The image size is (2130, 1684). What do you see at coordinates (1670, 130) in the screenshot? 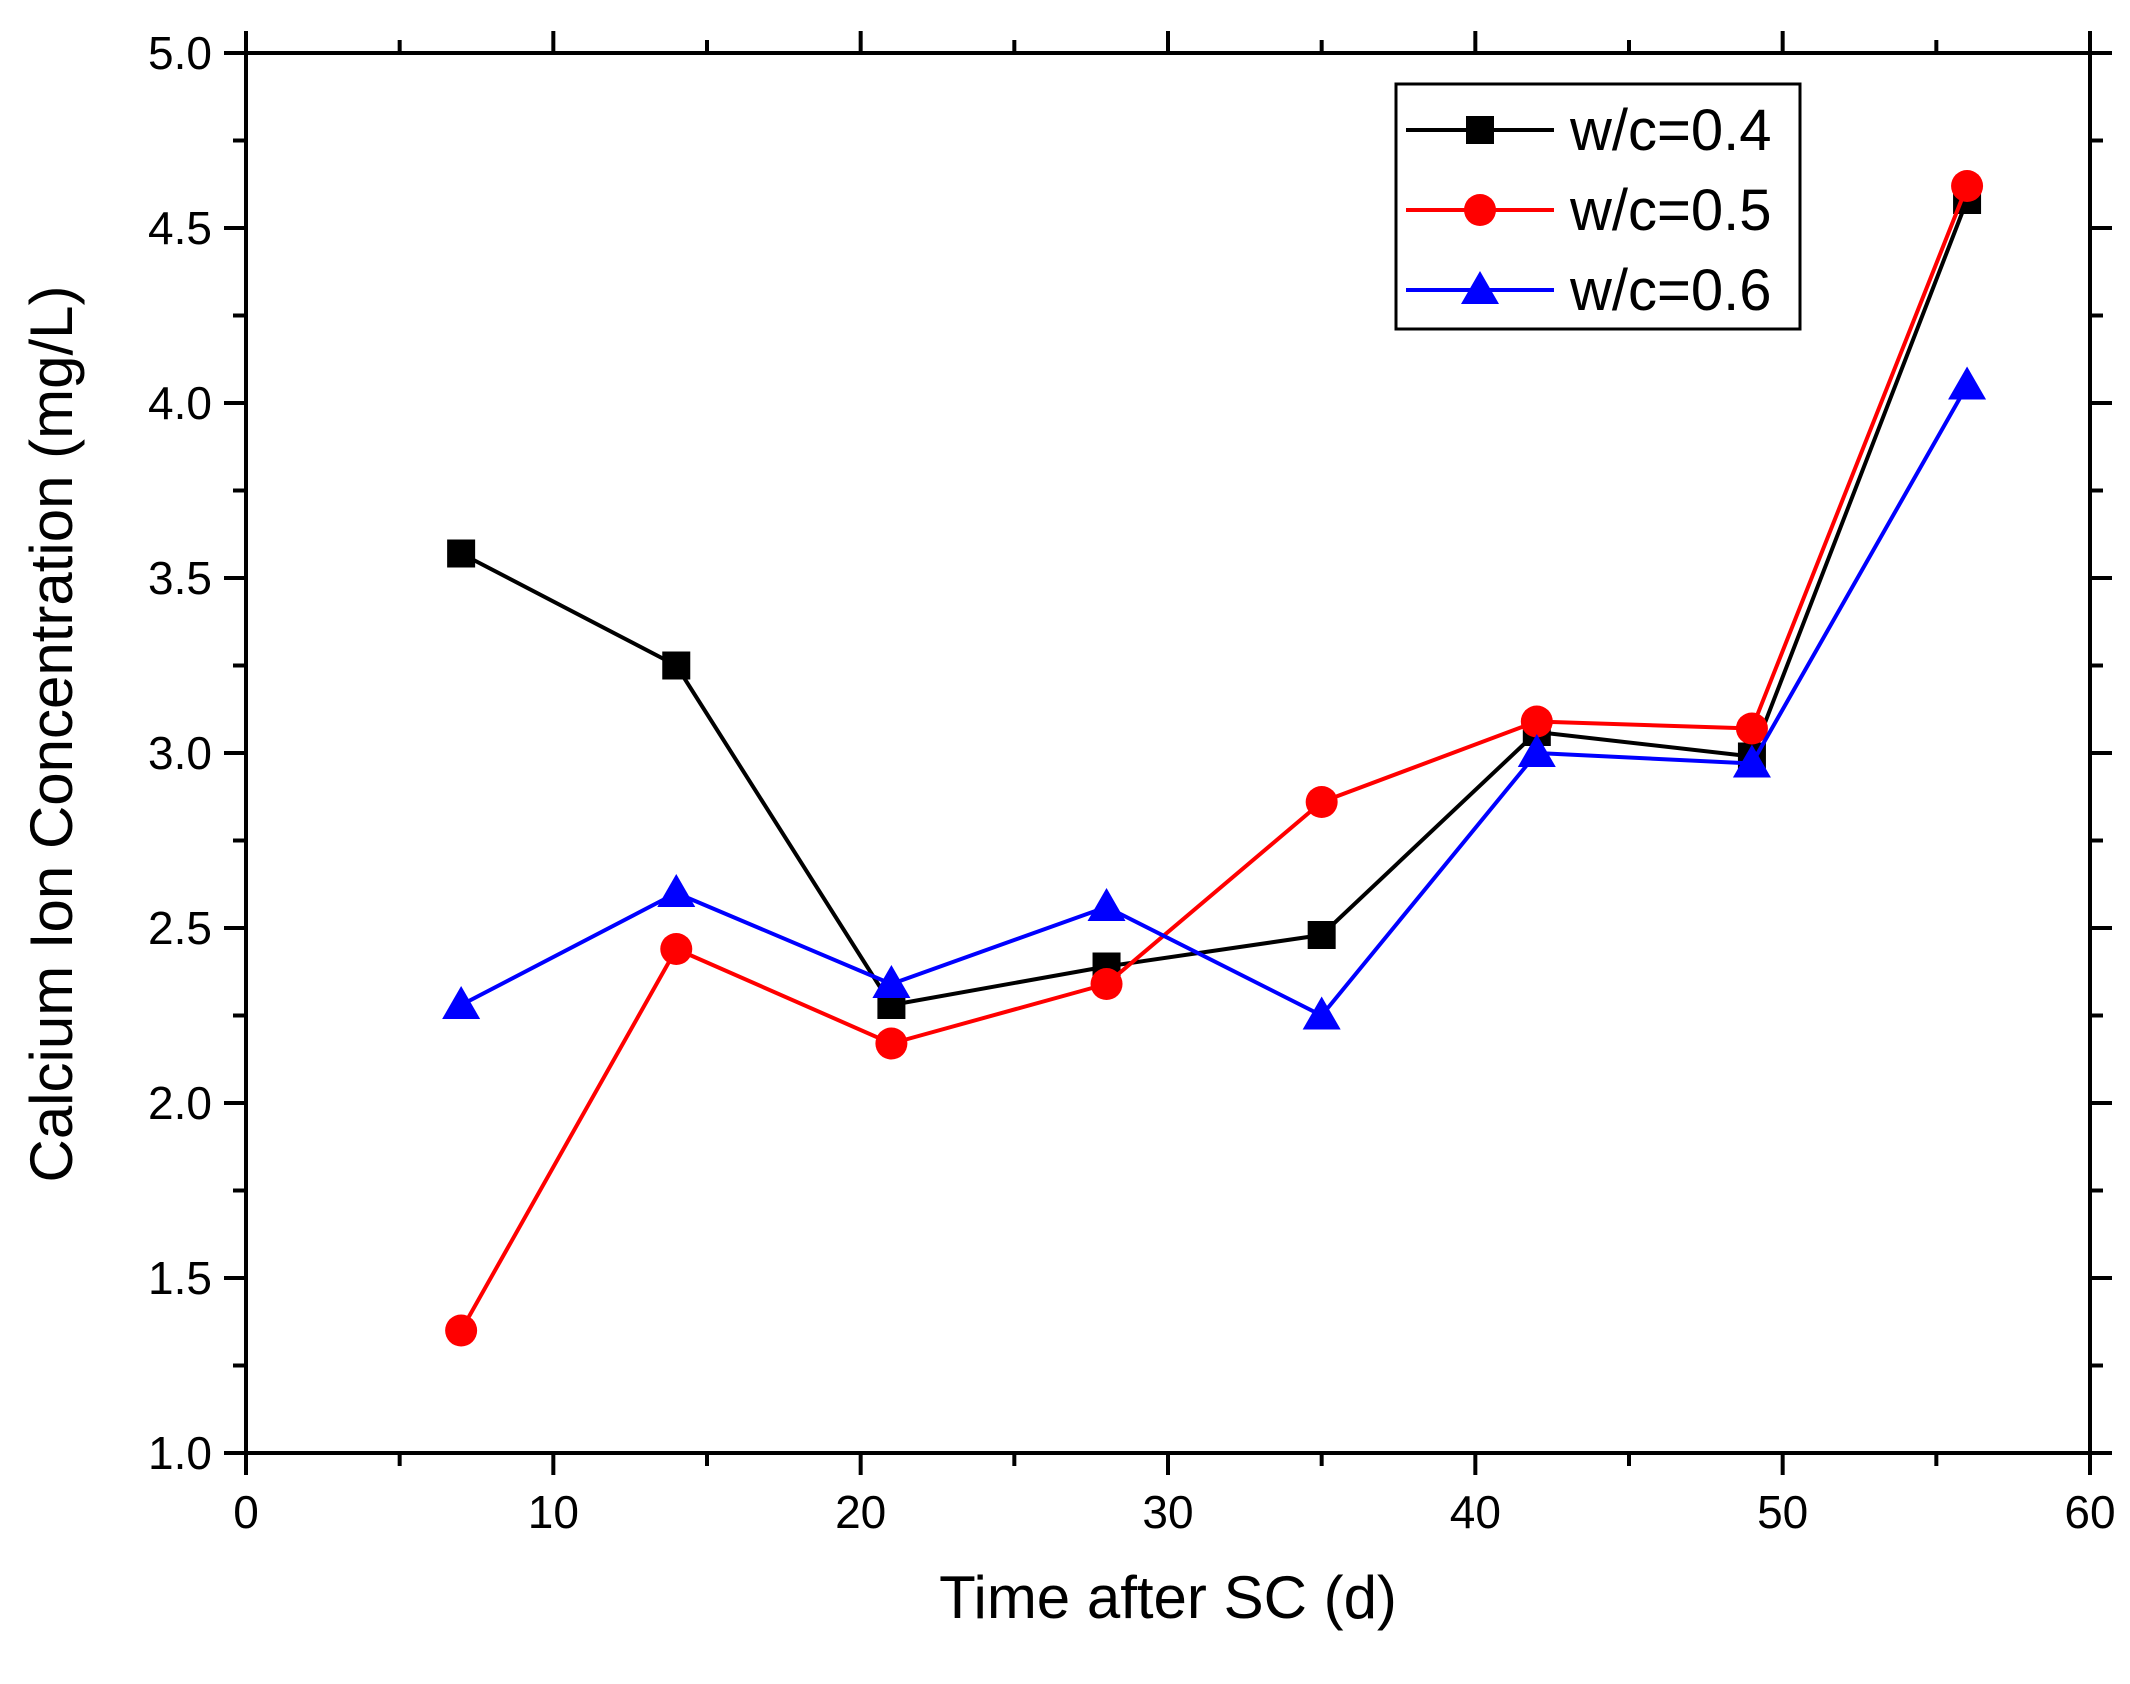
I see `legend-label: w/c=0.4` at bounding box center [1670, 130].